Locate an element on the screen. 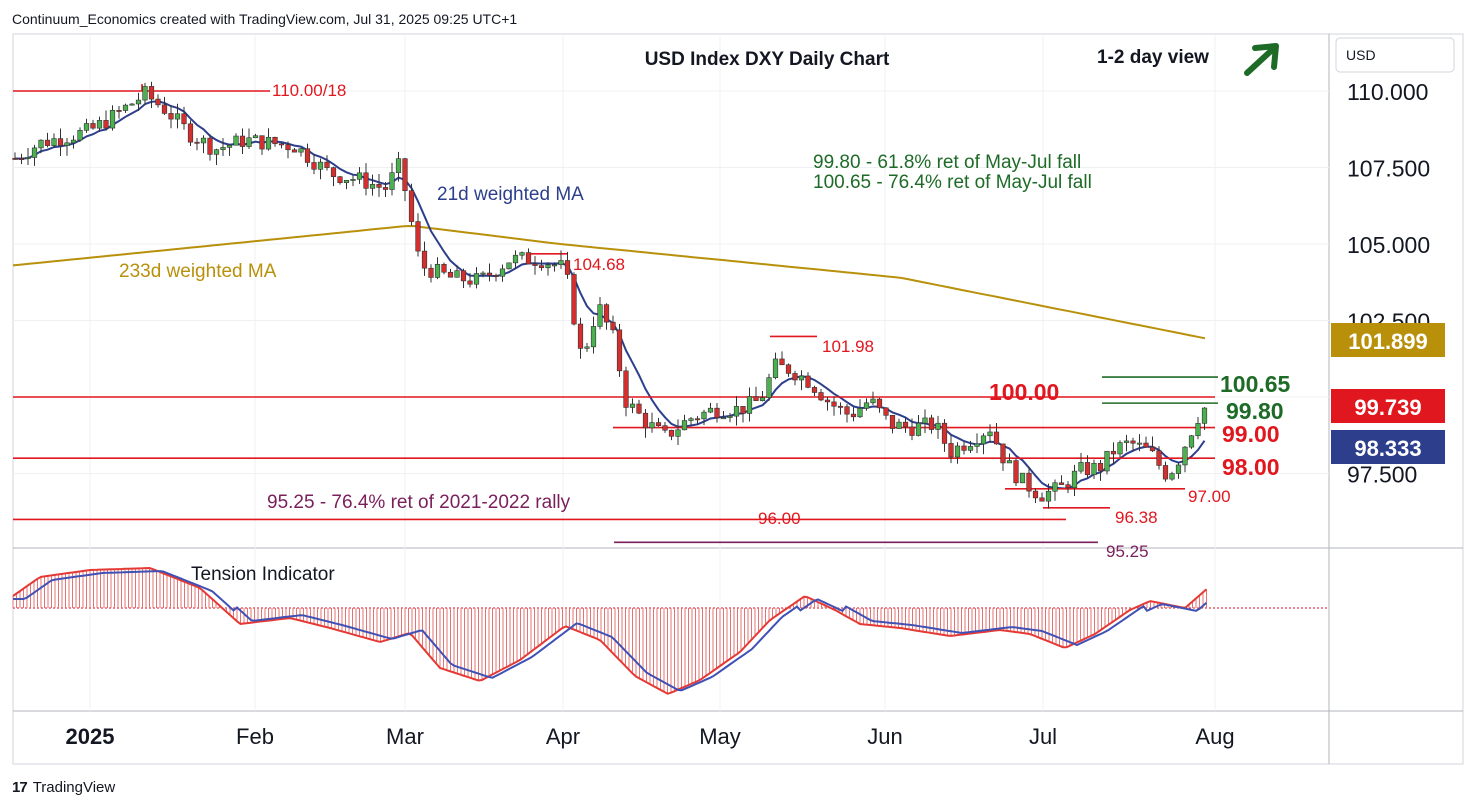 The width and height of the screenshot is (1474, 809). level-label: 96.38 is located at coordinates (1136, 517).